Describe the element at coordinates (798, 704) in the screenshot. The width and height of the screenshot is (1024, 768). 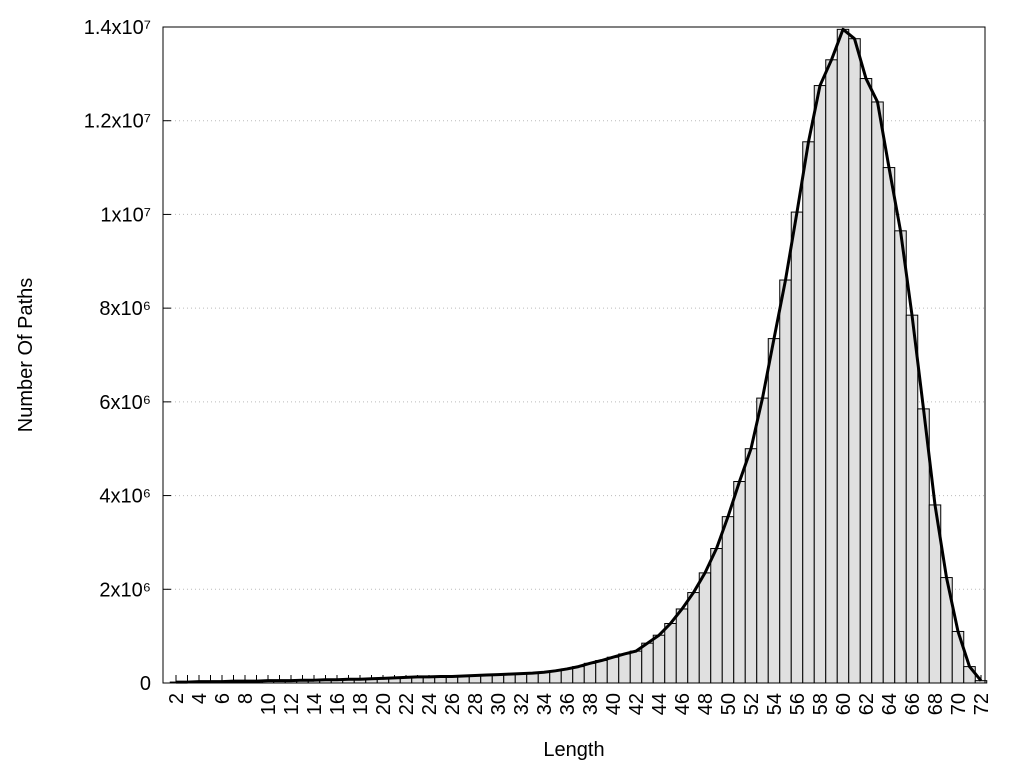
I see `x-tick-label: 56` at that location.